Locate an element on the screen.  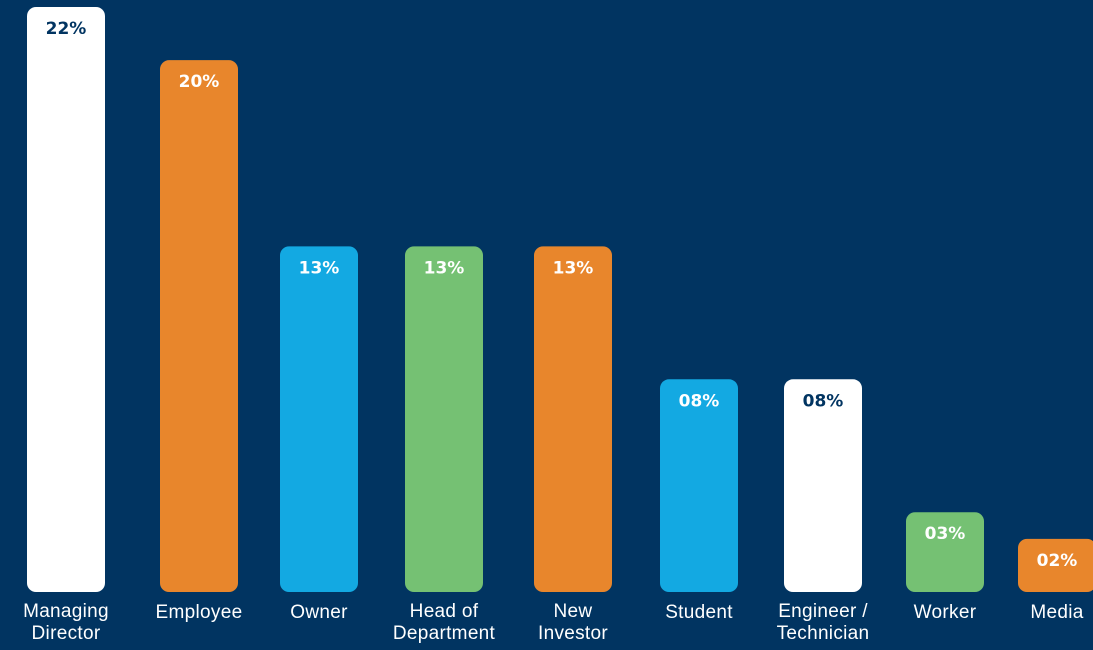
bar-value-label: 22% is located at coordinates (66, 29).